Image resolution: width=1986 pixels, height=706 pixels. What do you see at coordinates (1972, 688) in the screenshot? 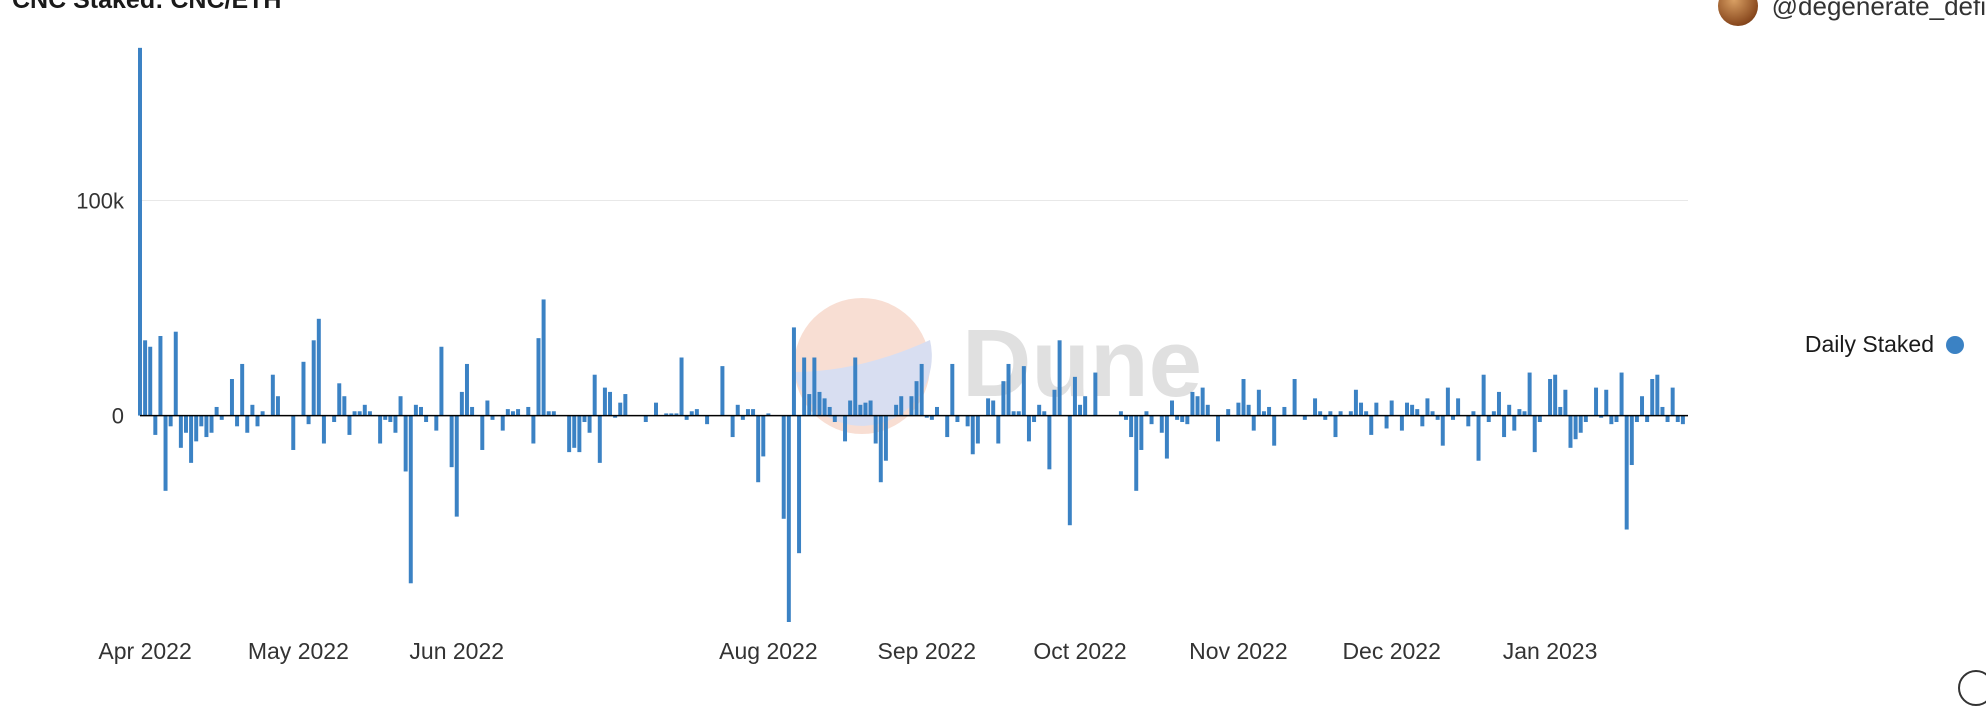
I see `check-icon` at bounding box center [1972, 688].